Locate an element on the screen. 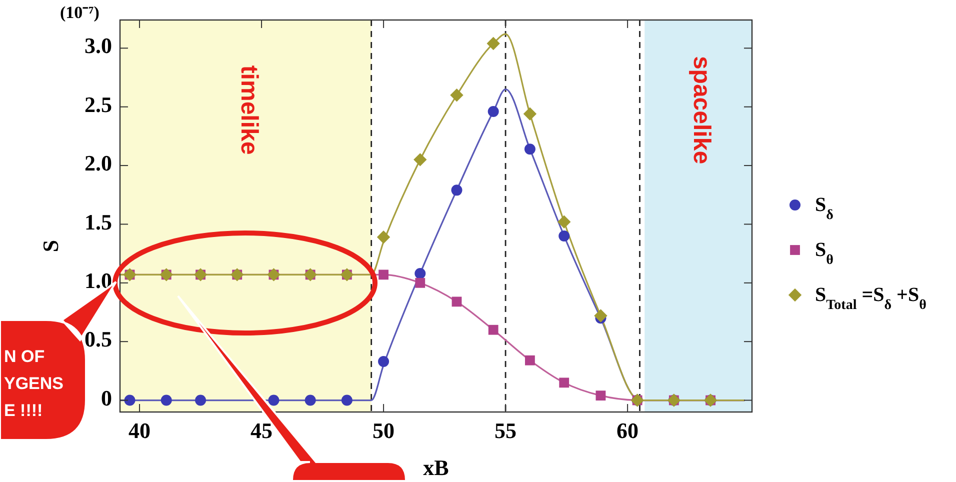  y-tick-label: 2.5 is located at coordinates (98, 104).